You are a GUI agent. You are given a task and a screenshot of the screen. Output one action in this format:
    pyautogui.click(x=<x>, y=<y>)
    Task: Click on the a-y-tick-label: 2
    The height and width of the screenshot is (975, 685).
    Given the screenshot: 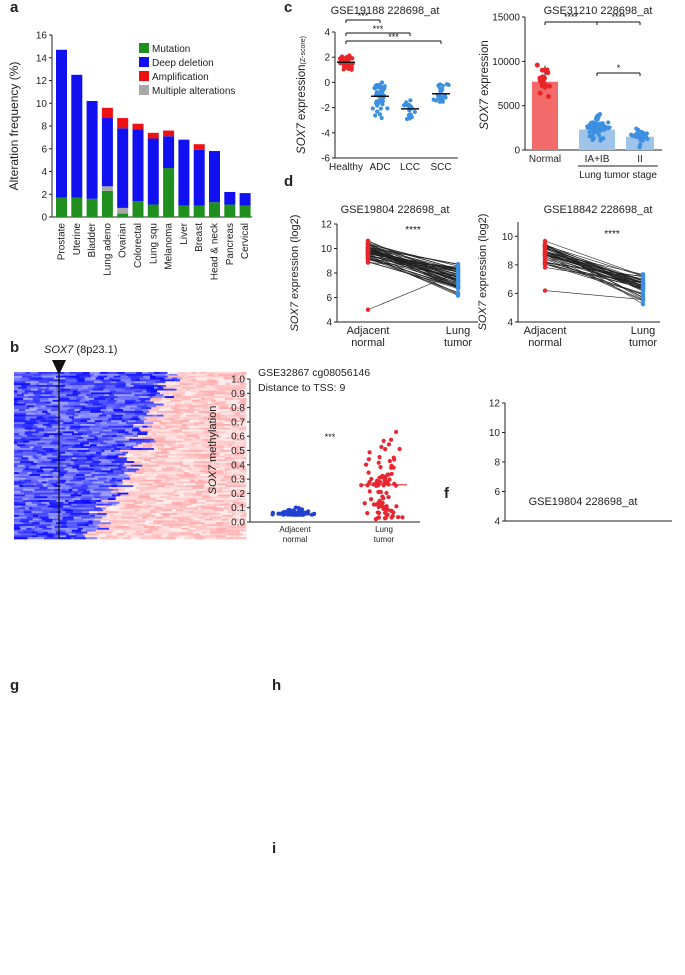 What is the action you would take?
    pyautogui.click(x=44, y=195)
    